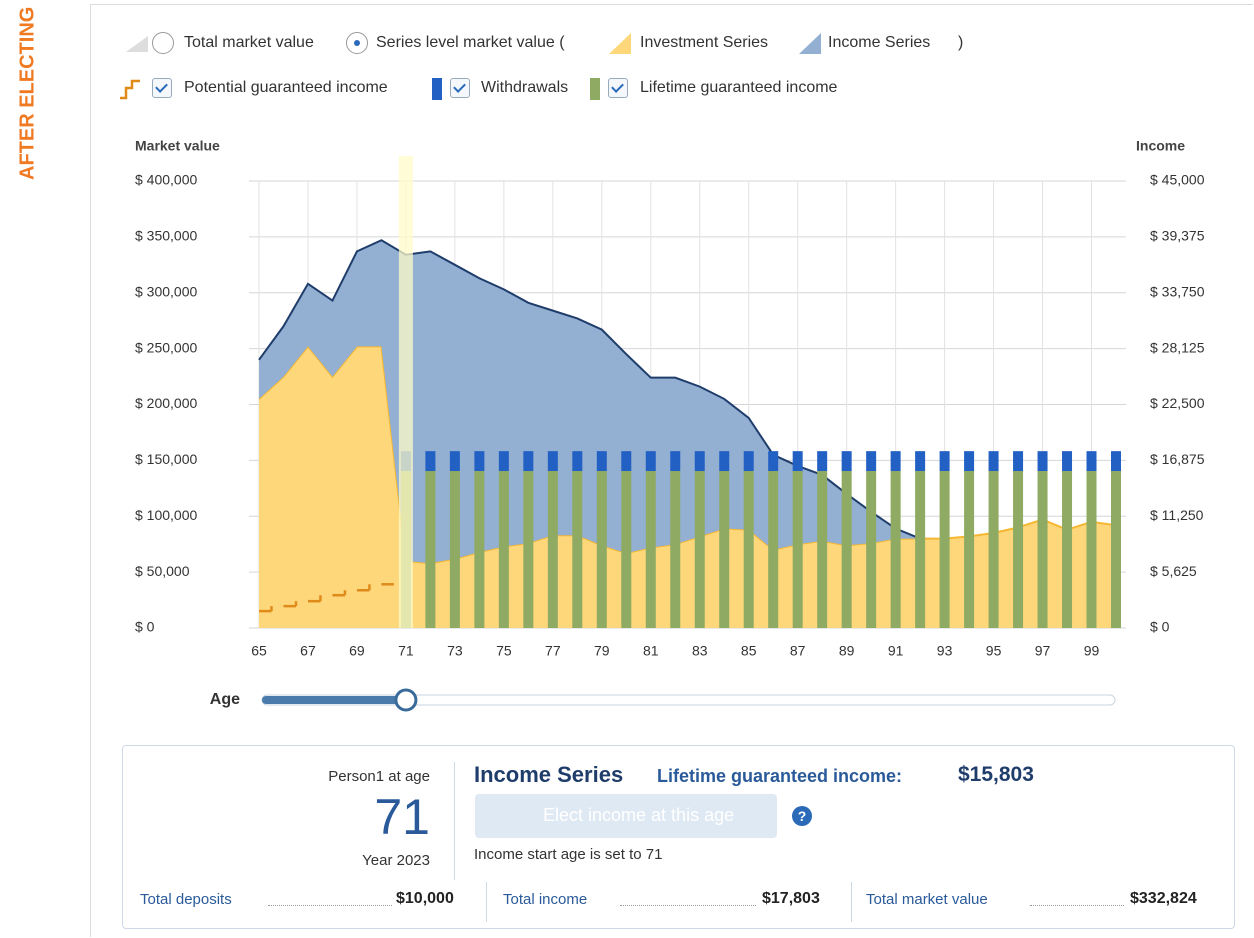  What do you see at coordinates (1173, 571) in the screenshot?
I see `y2-tick-label: $ 5,625` at bounding box center [1173, 571].